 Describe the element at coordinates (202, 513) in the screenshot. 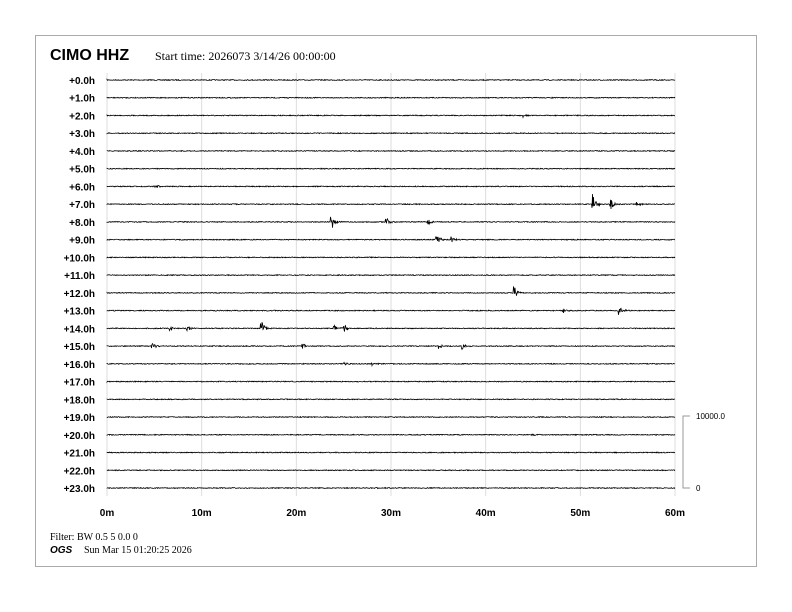

I see `x-tick-label: 10m` at that location.